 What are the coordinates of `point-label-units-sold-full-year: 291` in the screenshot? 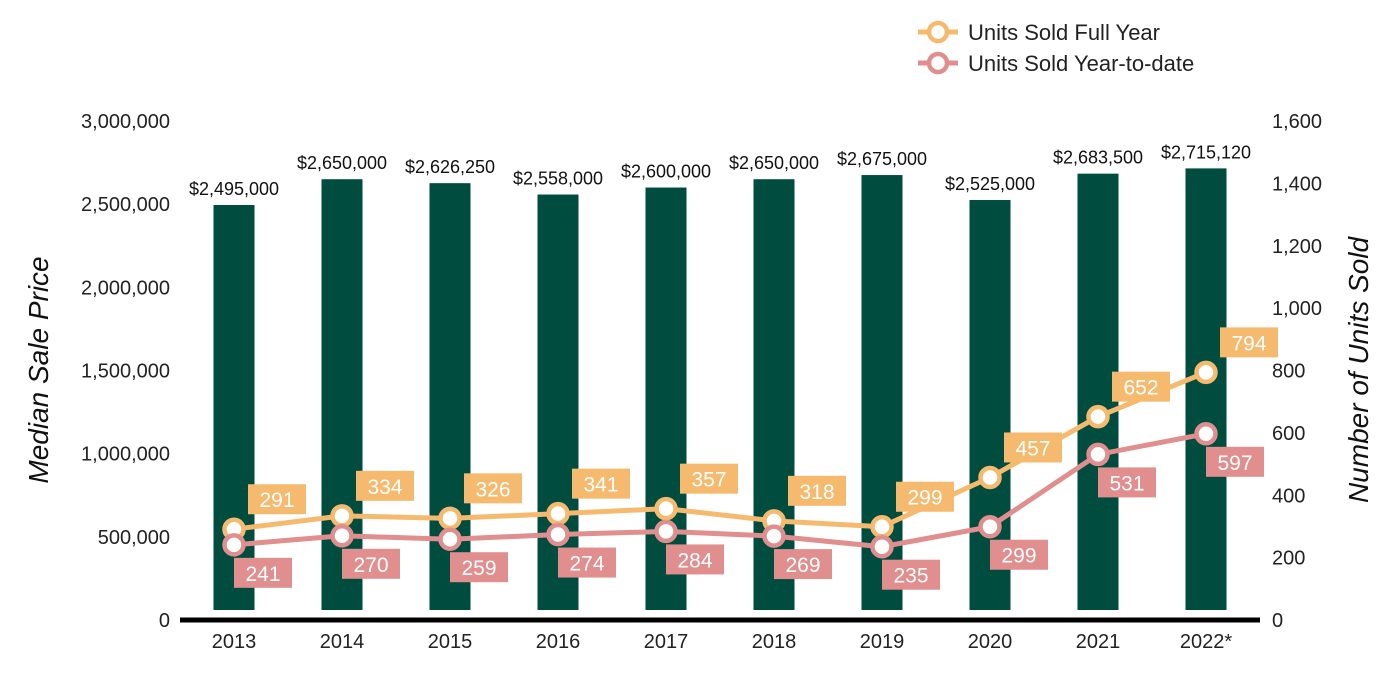 It's located at (276, 500).